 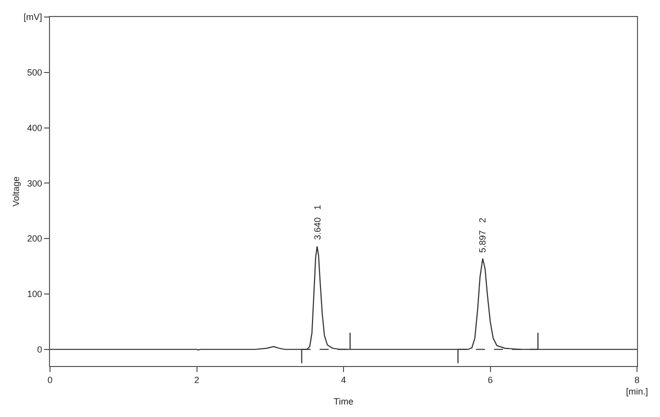 I want to click on annotation: 3.640 1, so click(x=317, y=222).